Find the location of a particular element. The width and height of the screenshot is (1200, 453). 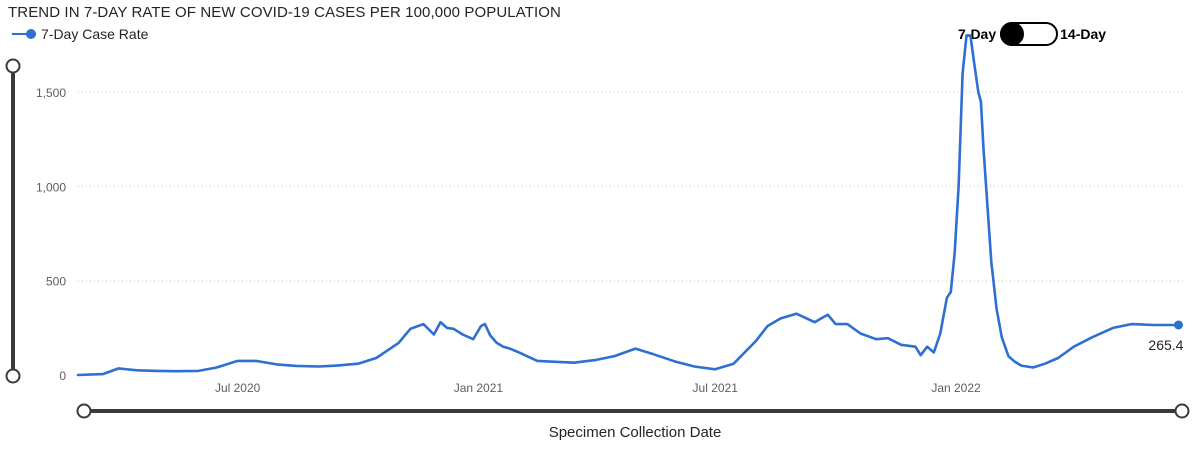

last-value-label: 265.4 is located at coordinates (1165, 345).